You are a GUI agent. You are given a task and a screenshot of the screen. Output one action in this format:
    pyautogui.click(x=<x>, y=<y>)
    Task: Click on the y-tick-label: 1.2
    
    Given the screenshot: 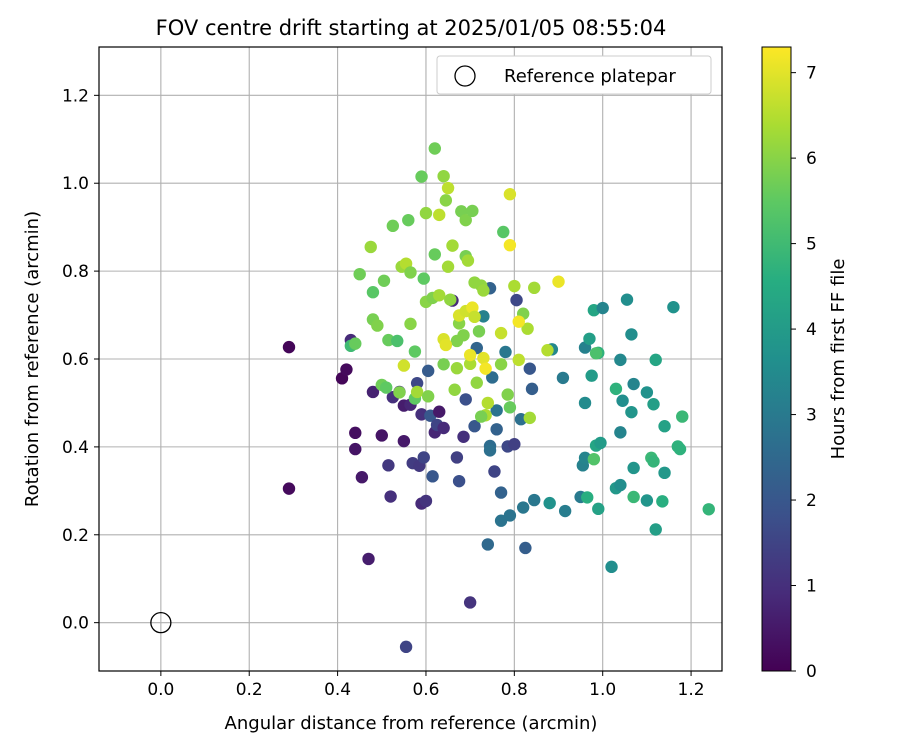 What is the action you would take?
    pyautogui.click(x=75, y=96)
    